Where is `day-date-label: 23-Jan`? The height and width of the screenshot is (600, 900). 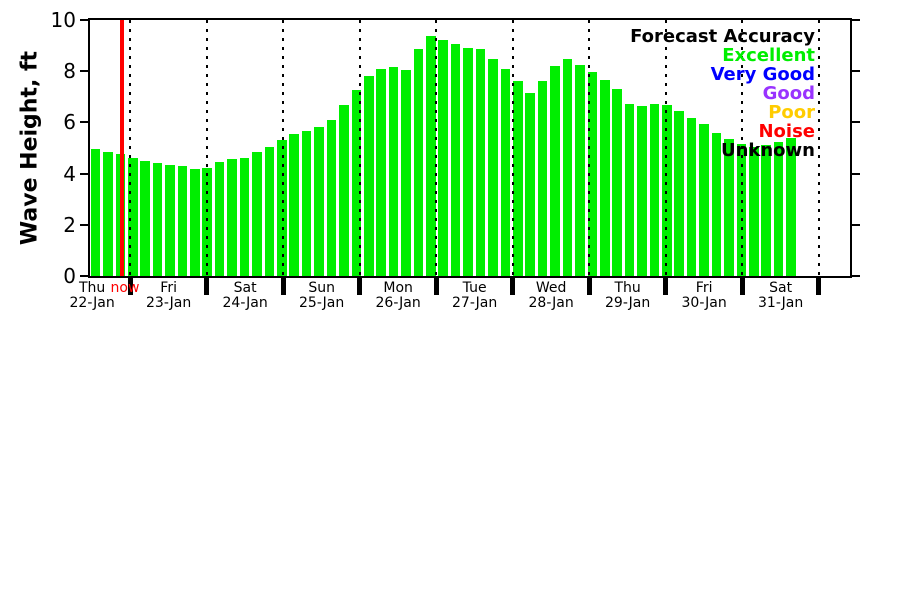 day-date-label: 23-Jan is located at coordinates (169, 303).